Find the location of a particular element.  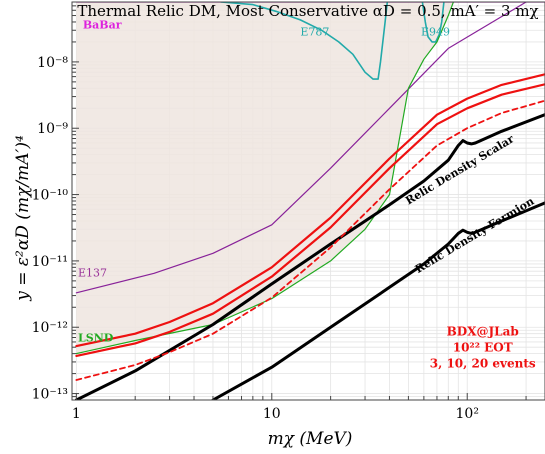

series-line-e949 is located at coordinates (433, 22).